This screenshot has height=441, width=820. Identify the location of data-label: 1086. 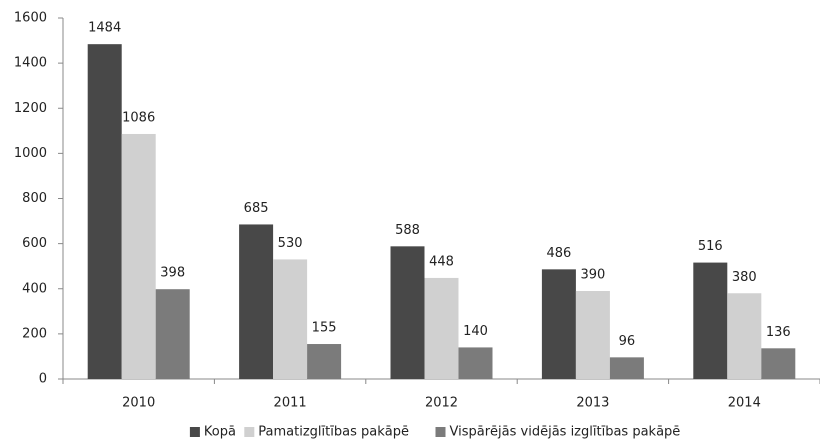
(138, 117).